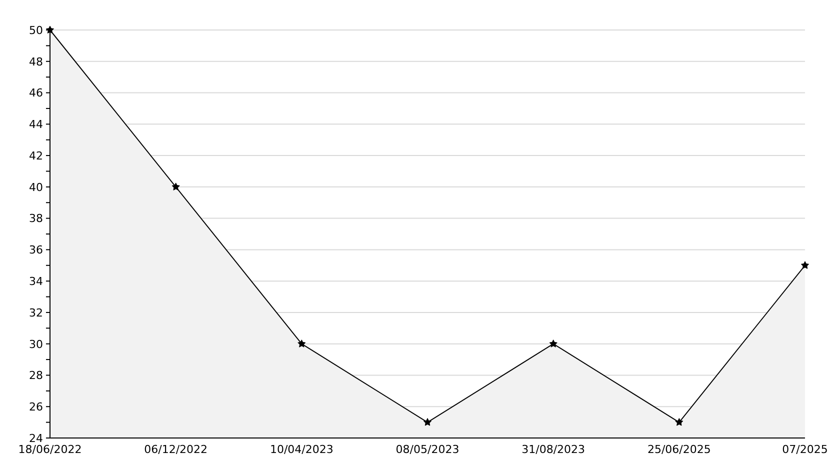 This screenshot has width=834, height=468. Describe the element at coordinates (36, 155) in the screenshot. I see `y-tick-label: 42` at that location.